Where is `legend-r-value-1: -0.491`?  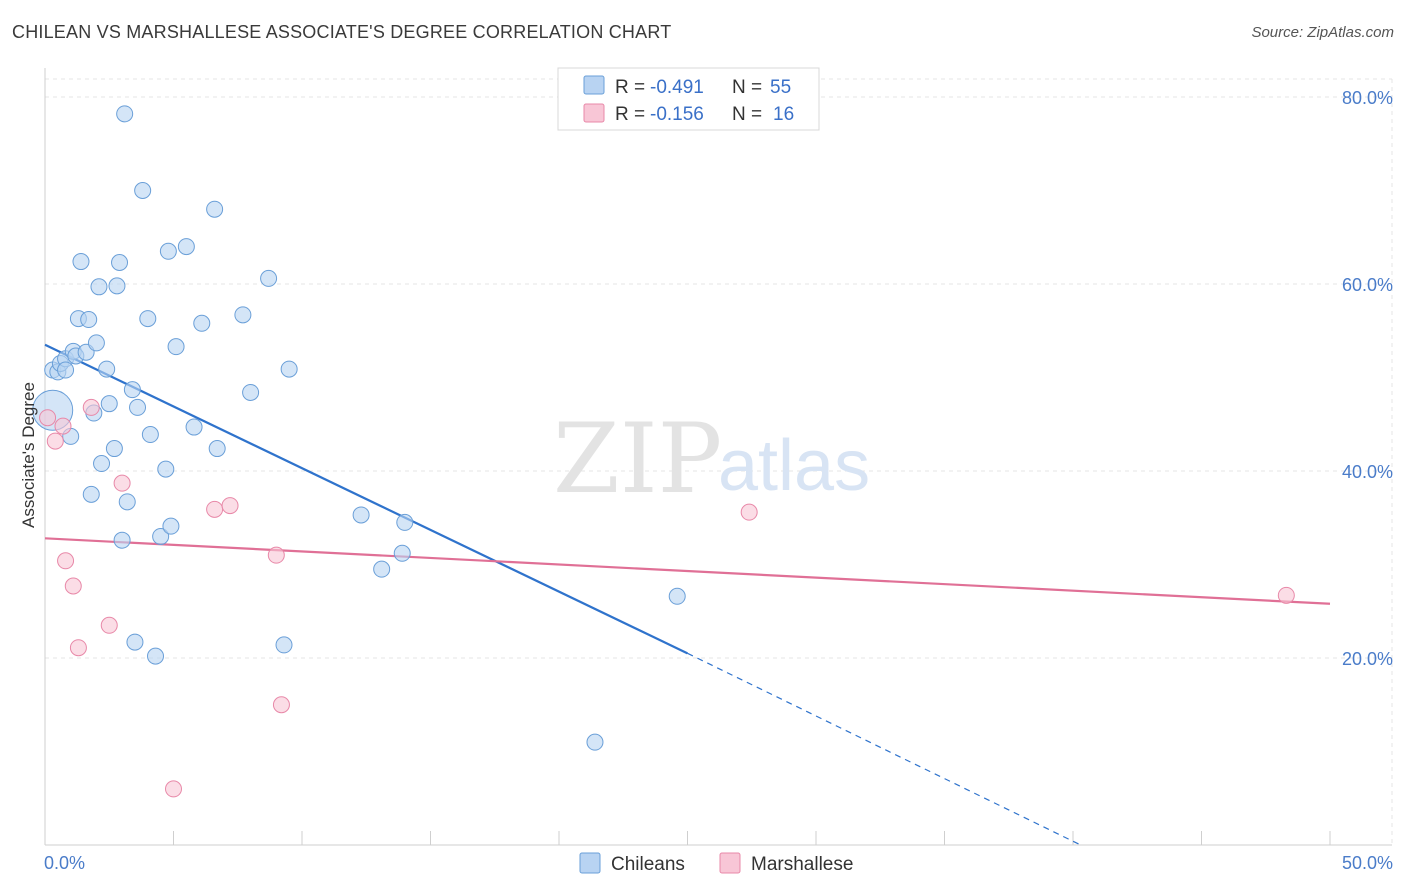
legend-r-value-1: -0.491 is located at coordinates (677, 87).